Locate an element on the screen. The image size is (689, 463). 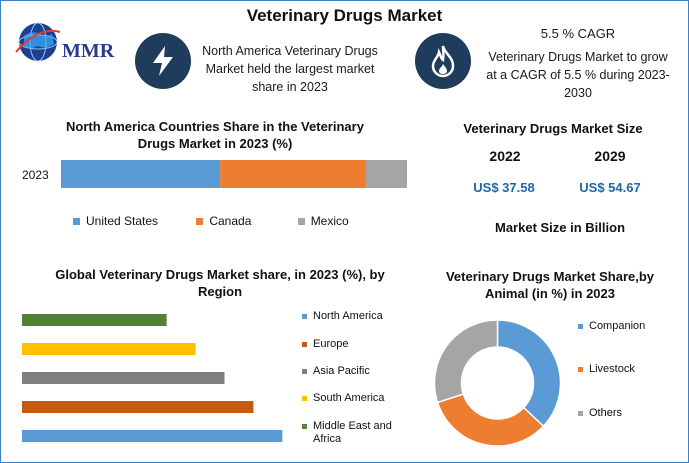
legend-item-asia-pacific: Asia Pacific is located at coordinates (336, 371).